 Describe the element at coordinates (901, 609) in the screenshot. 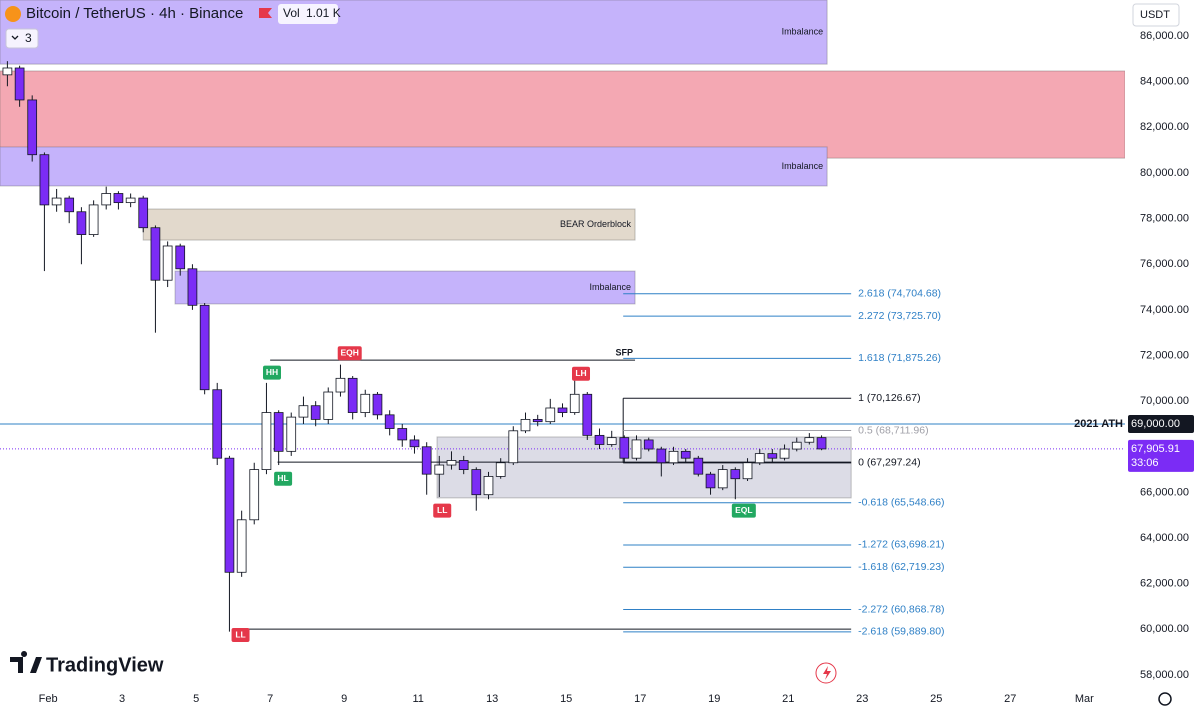

I see `fib-label: -2.272 (60,868.78)` at that location.